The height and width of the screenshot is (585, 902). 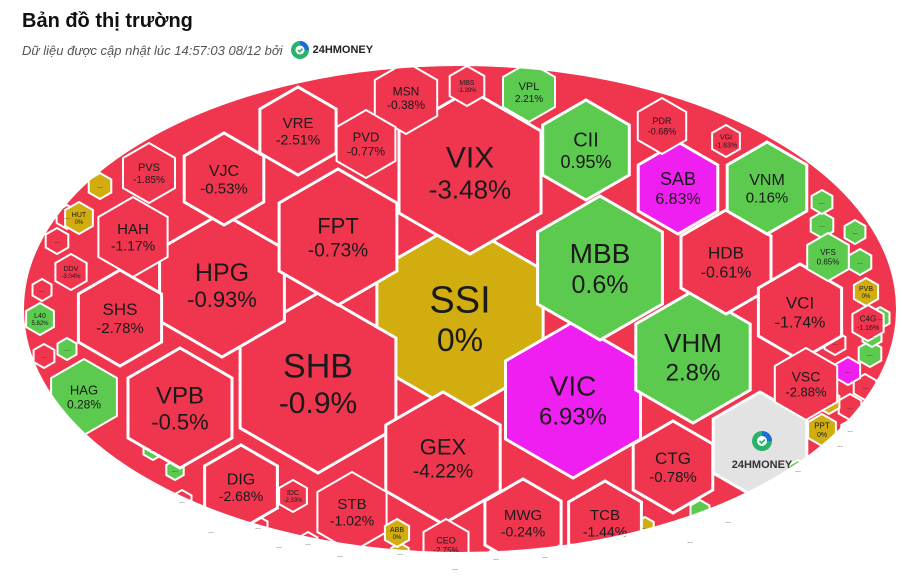 What do you see at coordinates (293, 496) in the screenshot?
I see `cell-idc` at bounding box center [293, 496].